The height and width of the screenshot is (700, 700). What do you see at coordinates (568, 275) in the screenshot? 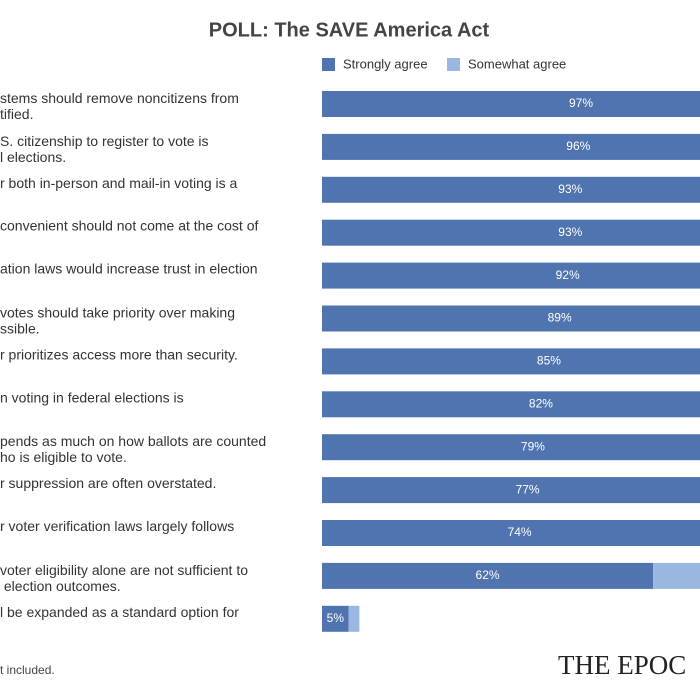
I see `value-label: 92%` at bounding box center [568, 275].